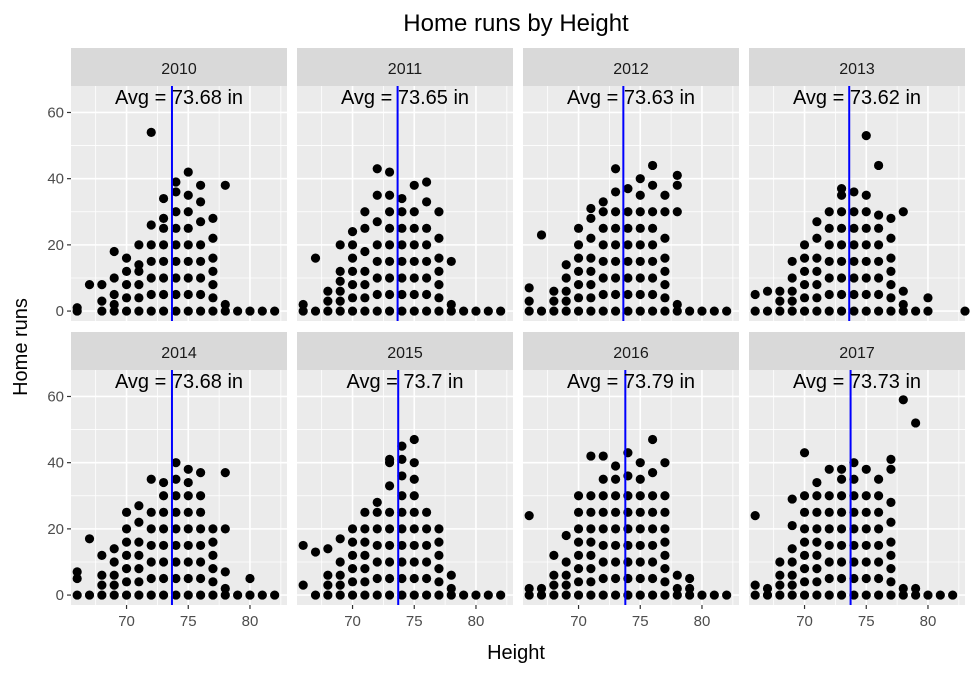 The width and height of the screenshot is (975, 675). What do you see at coordinates (631, 382) in the screenshot?
I see `average-annotation: Avg = 73.79 in` at bounding box center [631, 382].